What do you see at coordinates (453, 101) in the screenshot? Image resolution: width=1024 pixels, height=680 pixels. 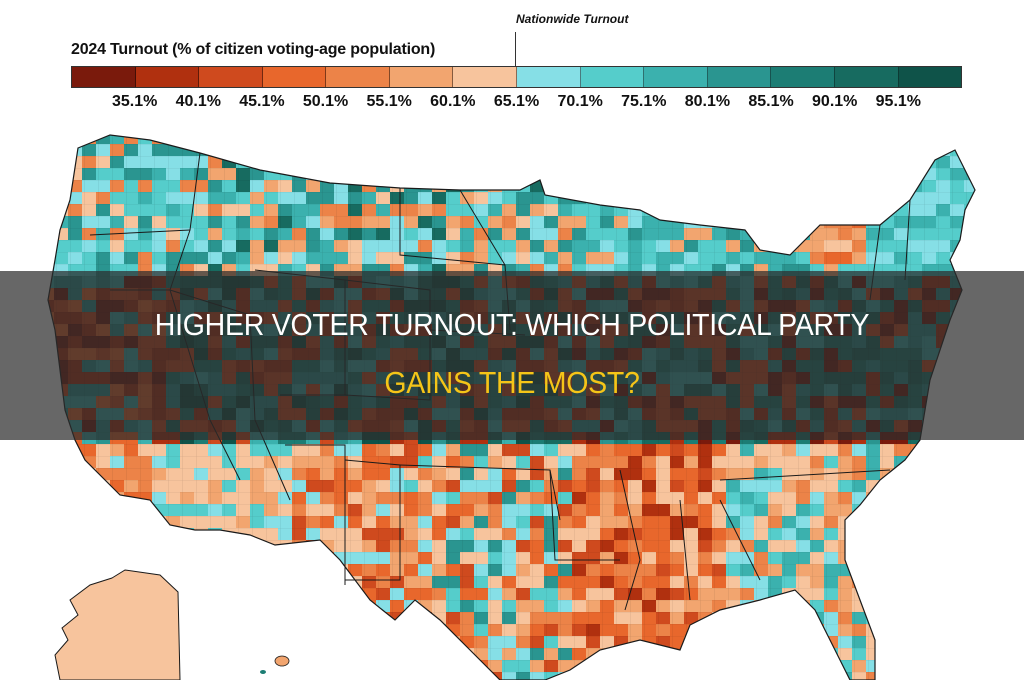 I see `legend-tick-label: 60.1%` at bounding box center [453, 101].